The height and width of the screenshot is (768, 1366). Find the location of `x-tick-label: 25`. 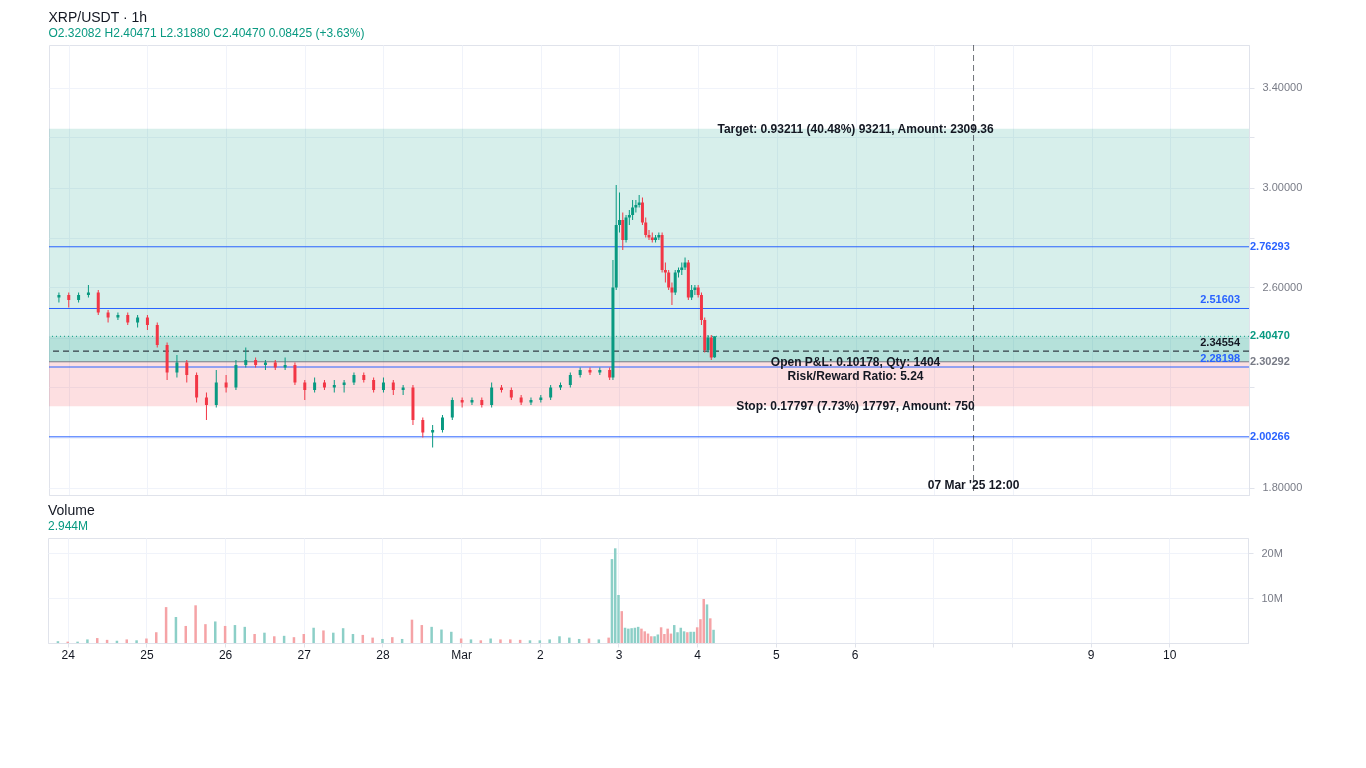

x-tick-label: 25 is located at coordinates (147, 654).